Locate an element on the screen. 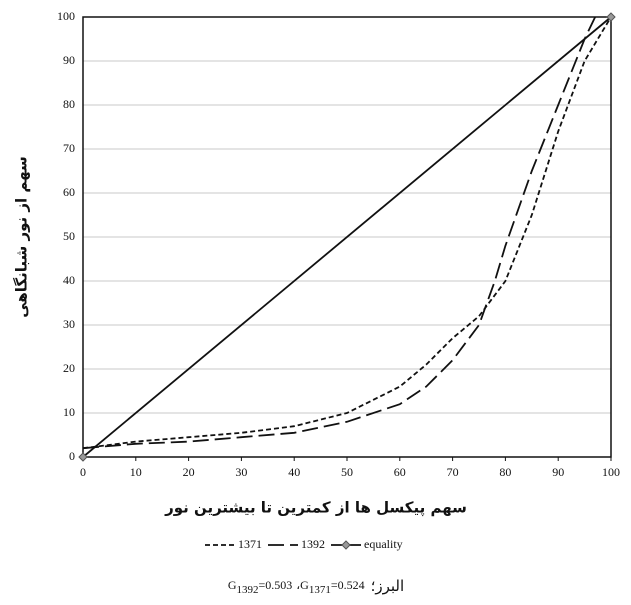  caption-part: 1392 is located at coordinates (248, 590).